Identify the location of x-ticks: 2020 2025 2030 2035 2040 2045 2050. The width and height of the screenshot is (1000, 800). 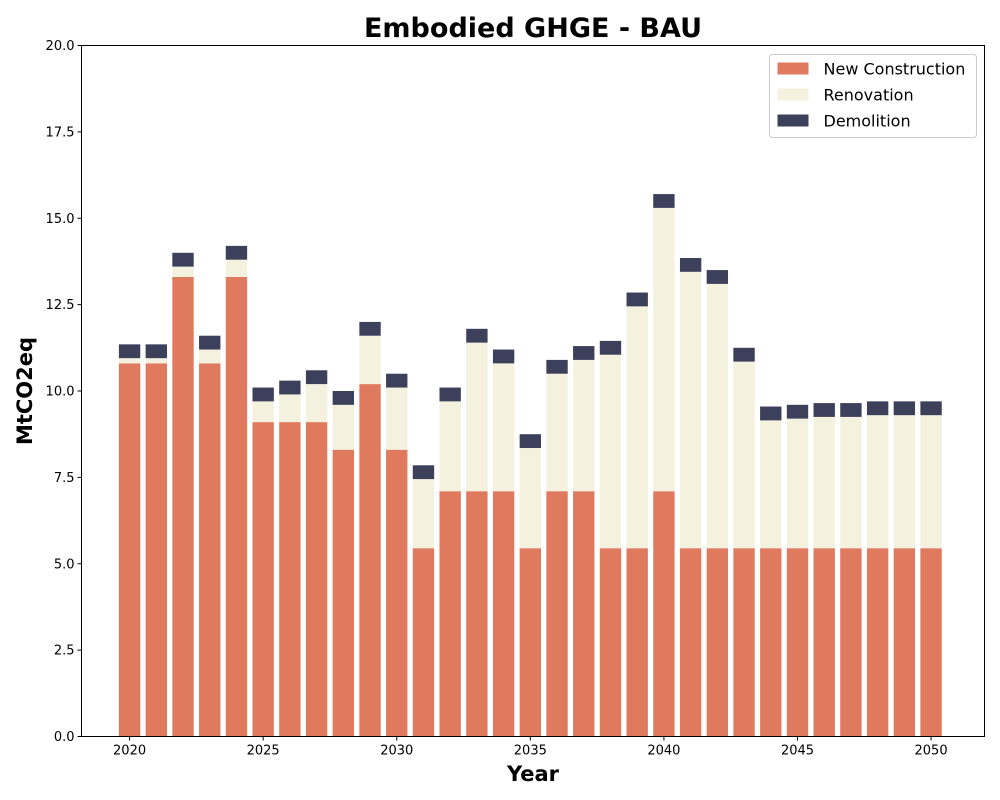
(530, 747).